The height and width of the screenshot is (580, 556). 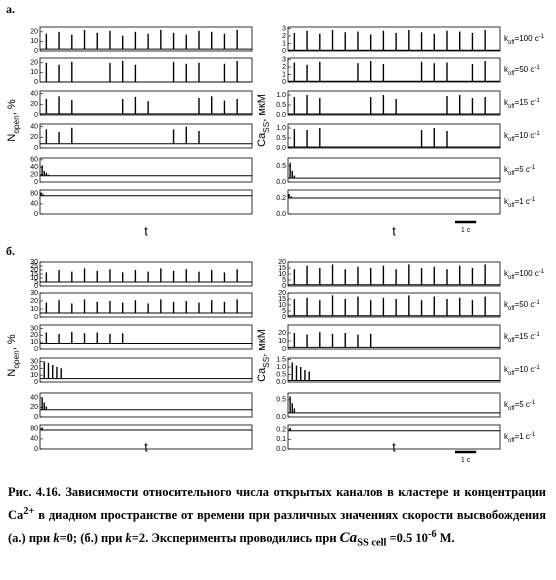 I want to click on group-label: б., so click(x=10, y=251).